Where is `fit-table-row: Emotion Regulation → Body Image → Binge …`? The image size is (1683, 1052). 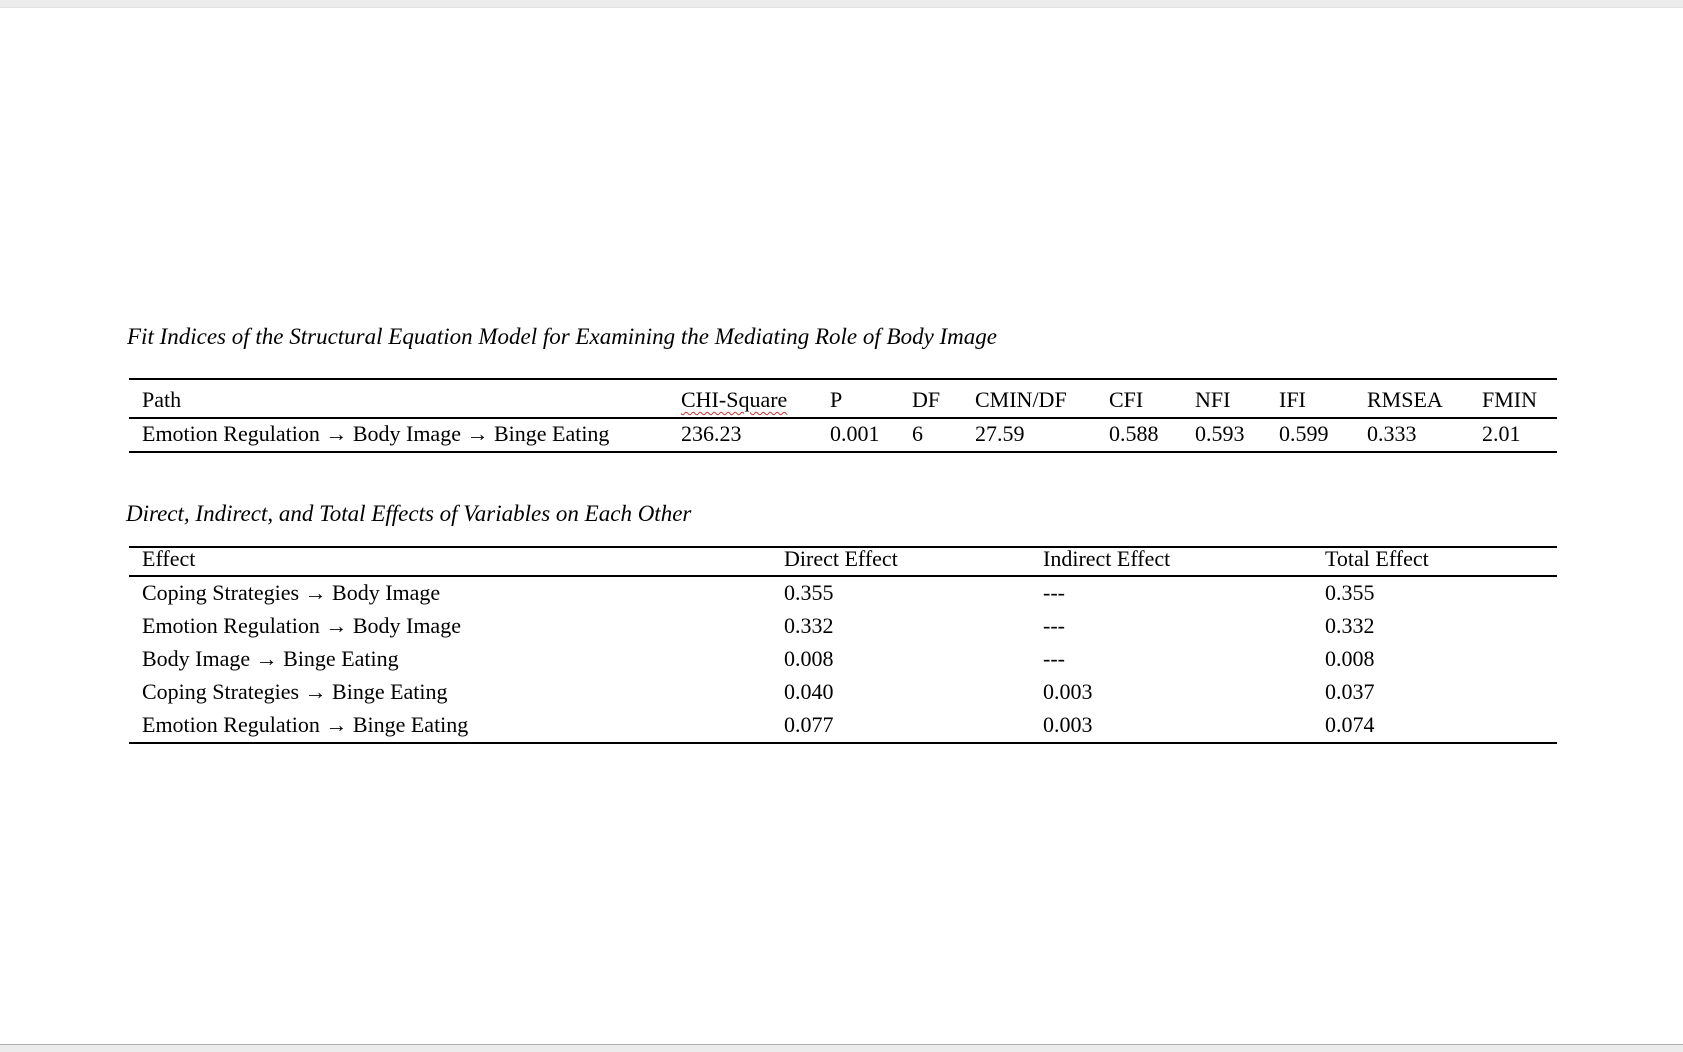 fit-table-row: Emotion Regulation → Body Image → Binge … is located at coordinates (843, 435).